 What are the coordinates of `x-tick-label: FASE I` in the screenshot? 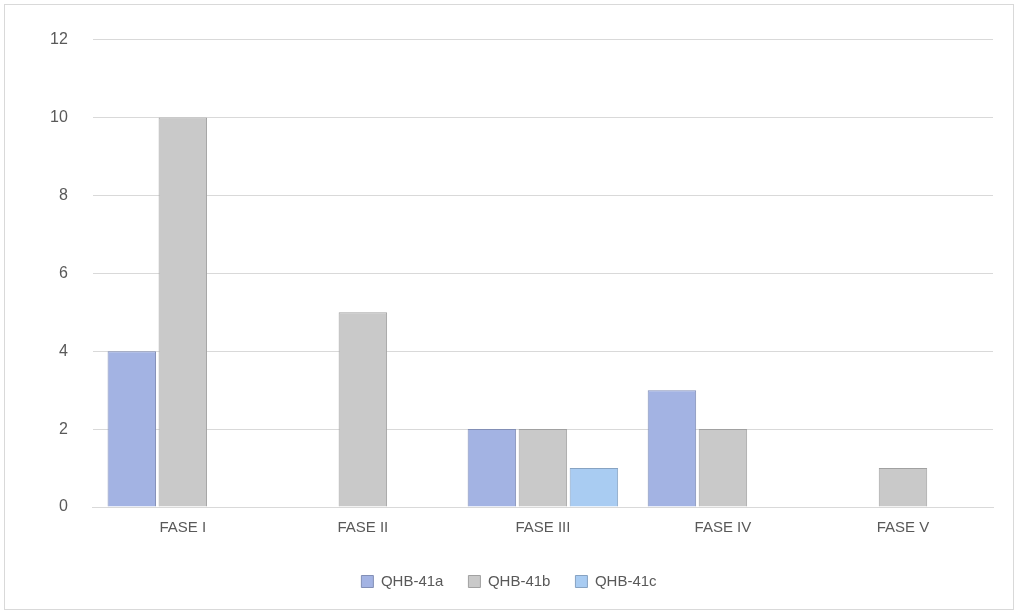 It's located at (183, 527).